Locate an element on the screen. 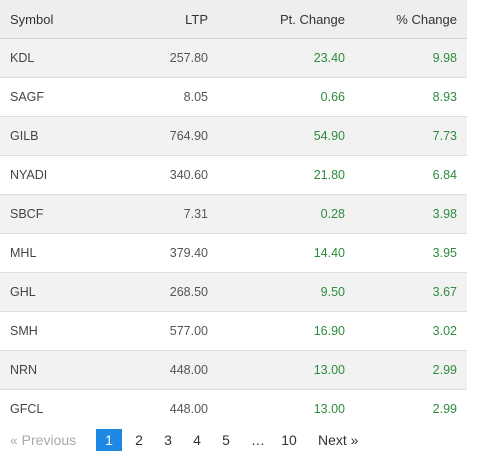  pagination: « Previous 1 2 3 4 5 … 10 Next » is located at coordinates (179, 440).